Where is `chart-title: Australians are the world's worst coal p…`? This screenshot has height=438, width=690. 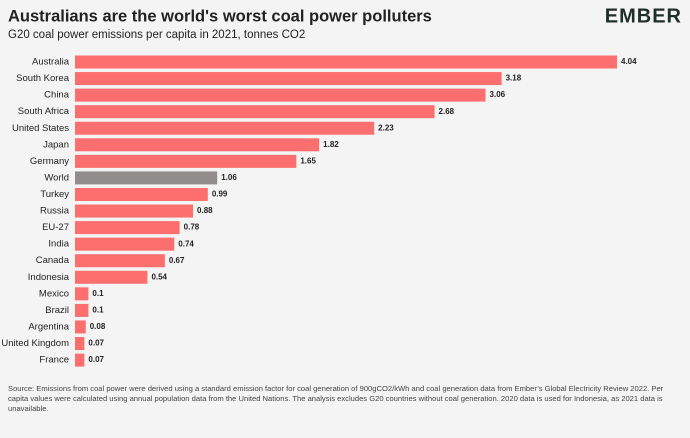
chart-title: Australians are the world's worst coal p… is located at coordinates (220, 16).